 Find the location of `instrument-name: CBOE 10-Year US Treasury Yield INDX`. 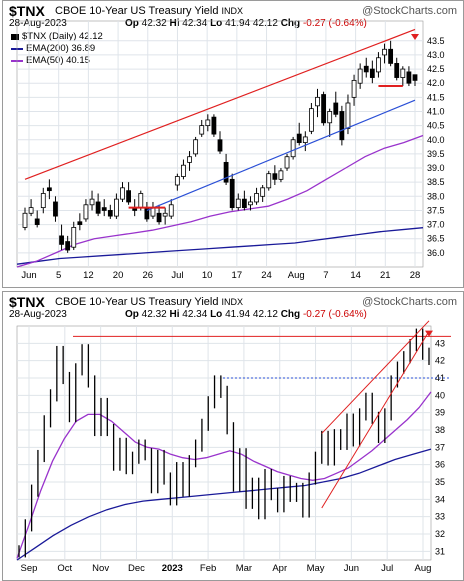

instrument-name: CBOE 10-Year US Treasury Yield INDX is located at coordinates (149, 302).